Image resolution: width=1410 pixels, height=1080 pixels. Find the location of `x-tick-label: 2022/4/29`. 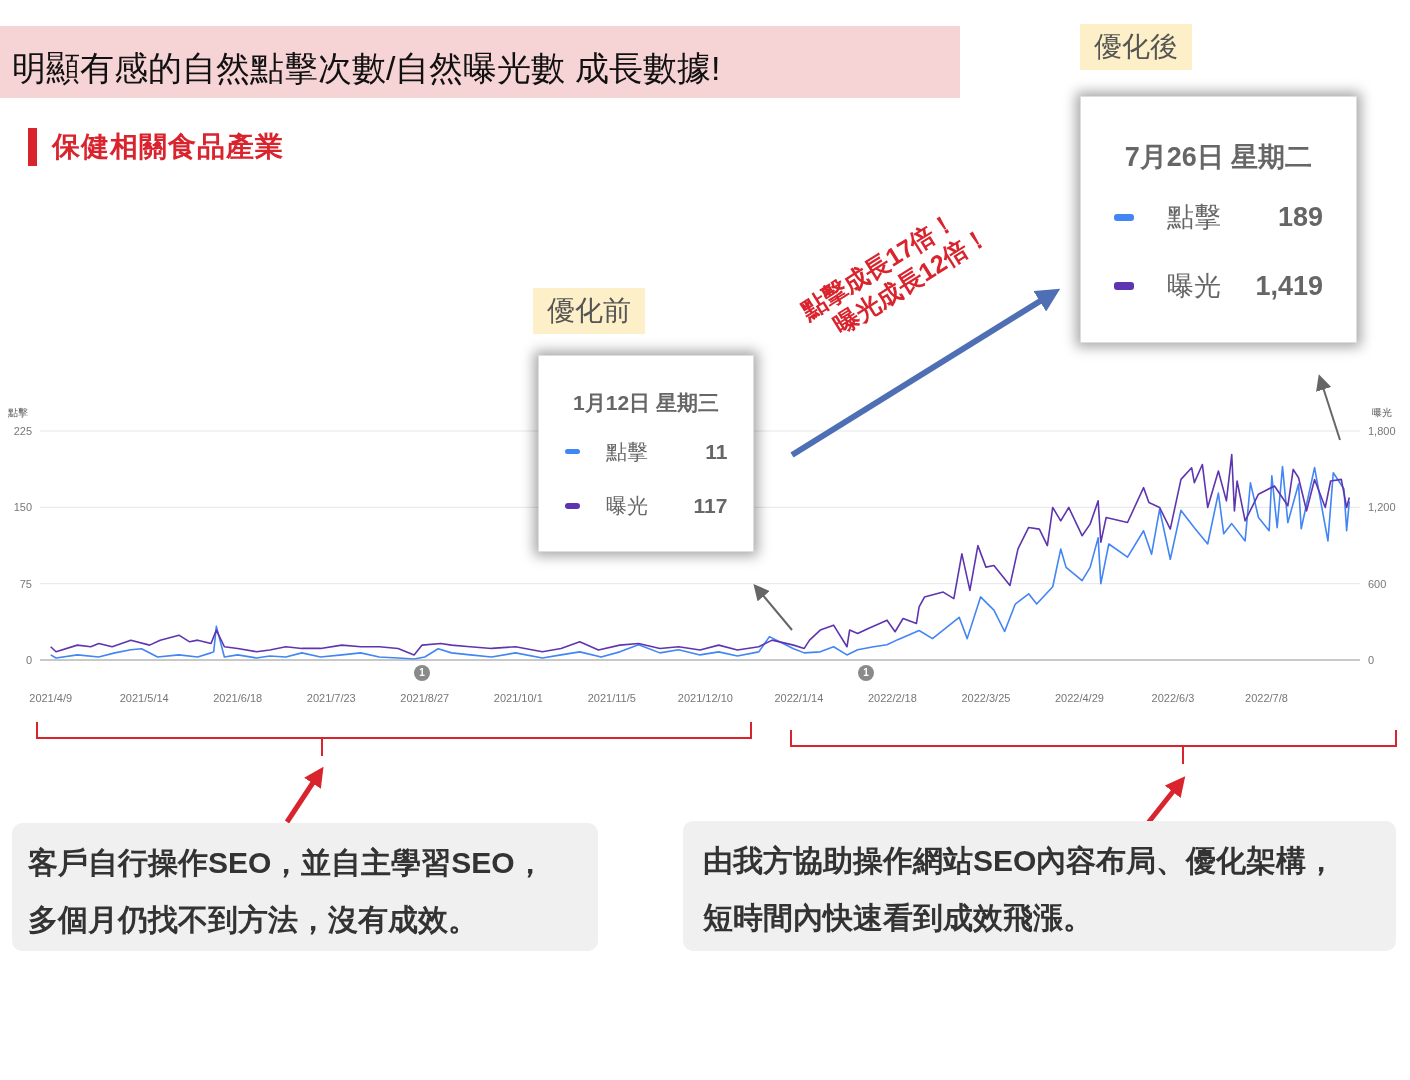

x-tick-label: 2022/4/29 is located at coordinates (1079, 697).